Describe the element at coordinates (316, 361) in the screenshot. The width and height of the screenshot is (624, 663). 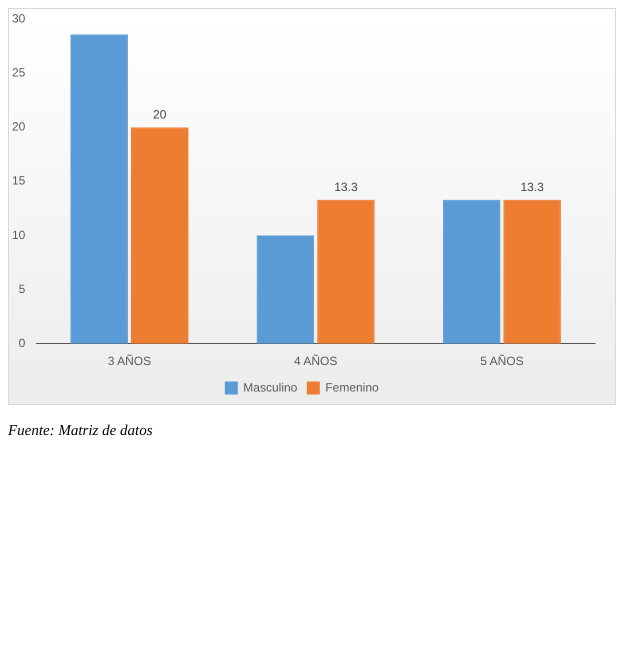
I see `x-tick-label: 4 AÑOS` at that location.